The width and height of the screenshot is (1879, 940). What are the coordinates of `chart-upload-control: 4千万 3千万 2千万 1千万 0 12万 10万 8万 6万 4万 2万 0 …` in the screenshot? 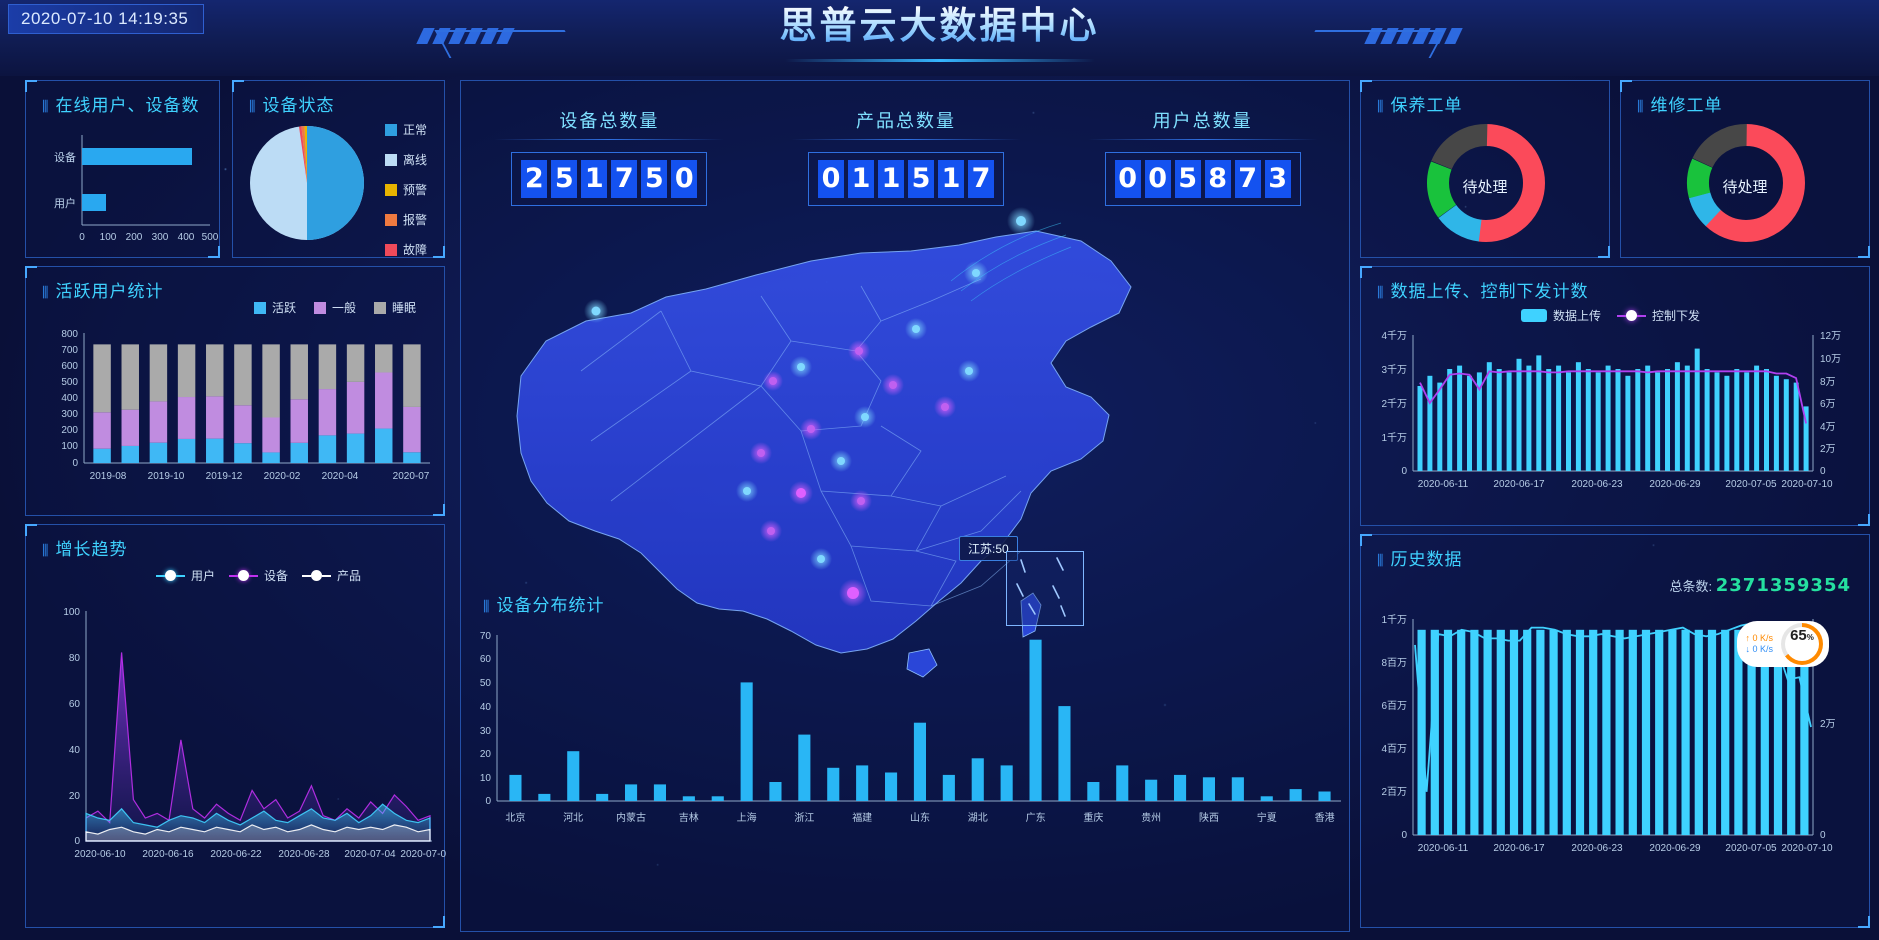 It's located at (1611, 410).